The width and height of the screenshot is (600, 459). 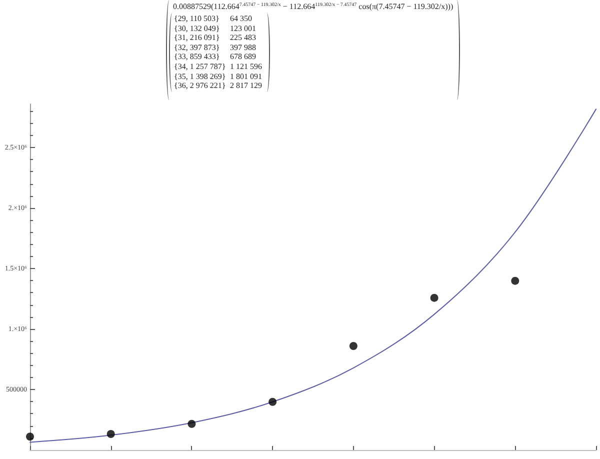 I want to click on text: {34, 1 257 787}, so click(x=200, y=66).